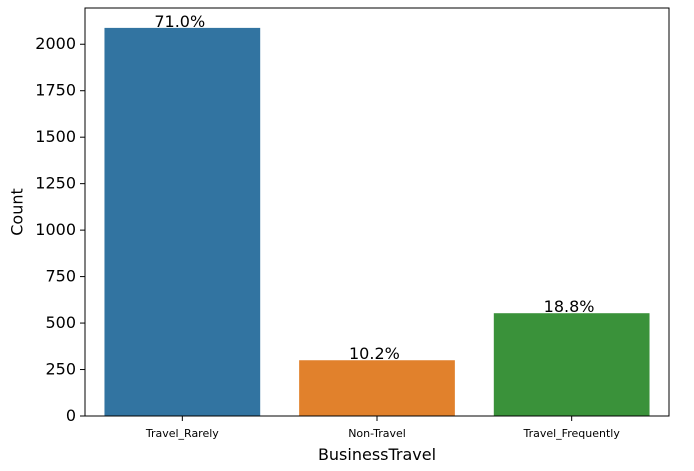  I want to click on y-tick-label: 2000, so click(55, 43).